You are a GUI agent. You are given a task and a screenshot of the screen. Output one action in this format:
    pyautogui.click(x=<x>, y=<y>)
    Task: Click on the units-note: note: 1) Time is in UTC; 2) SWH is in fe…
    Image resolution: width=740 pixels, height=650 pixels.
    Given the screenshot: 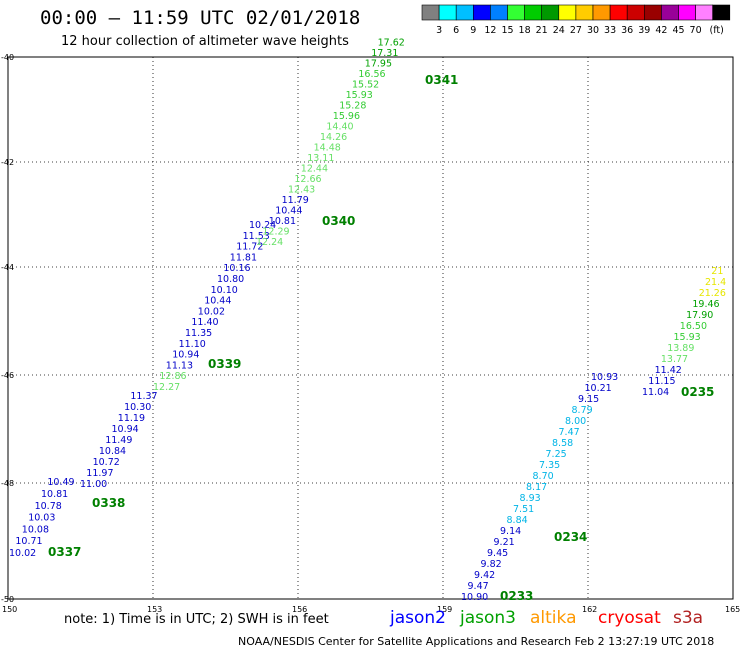 What is the action you would take?
    pyautogui.click(x=196, y=619)
    